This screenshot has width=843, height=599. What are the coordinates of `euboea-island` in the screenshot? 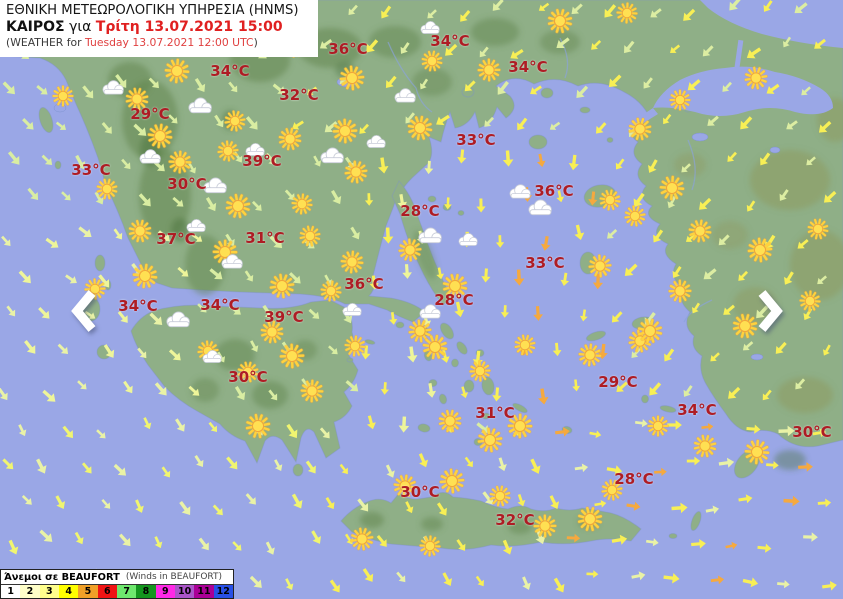 It's located at (422, 243).